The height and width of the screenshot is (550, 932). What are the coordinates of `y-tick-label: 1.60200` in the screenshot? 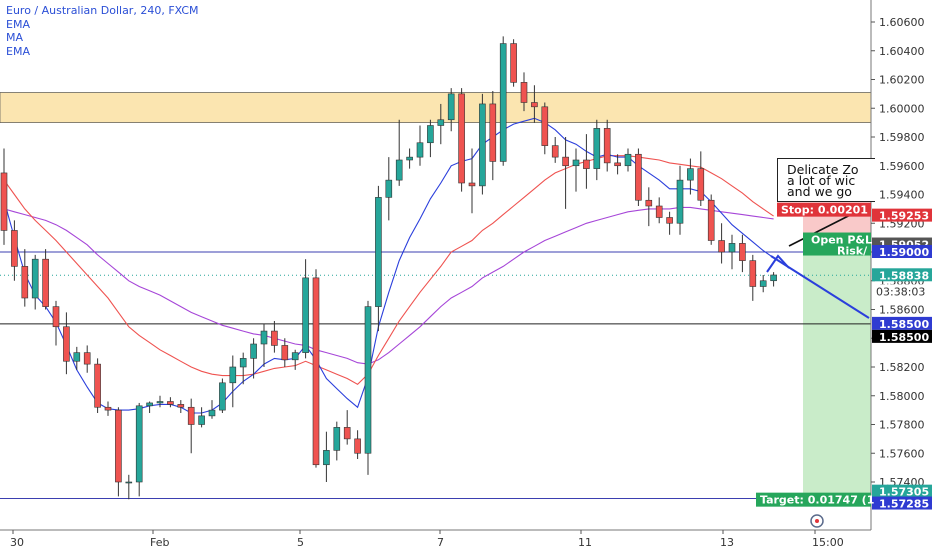 It's located at (902, 80).